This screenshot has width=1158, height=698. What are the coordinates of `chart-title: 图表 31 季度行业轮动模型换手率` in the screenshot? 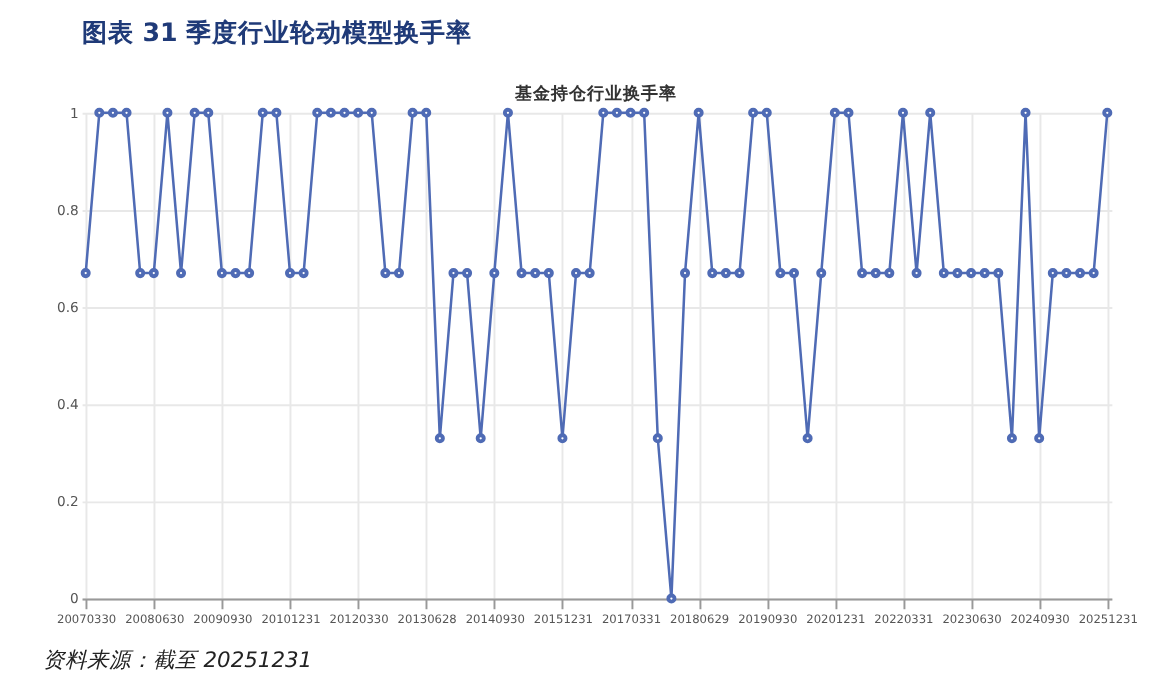 It's located at (277, 31).